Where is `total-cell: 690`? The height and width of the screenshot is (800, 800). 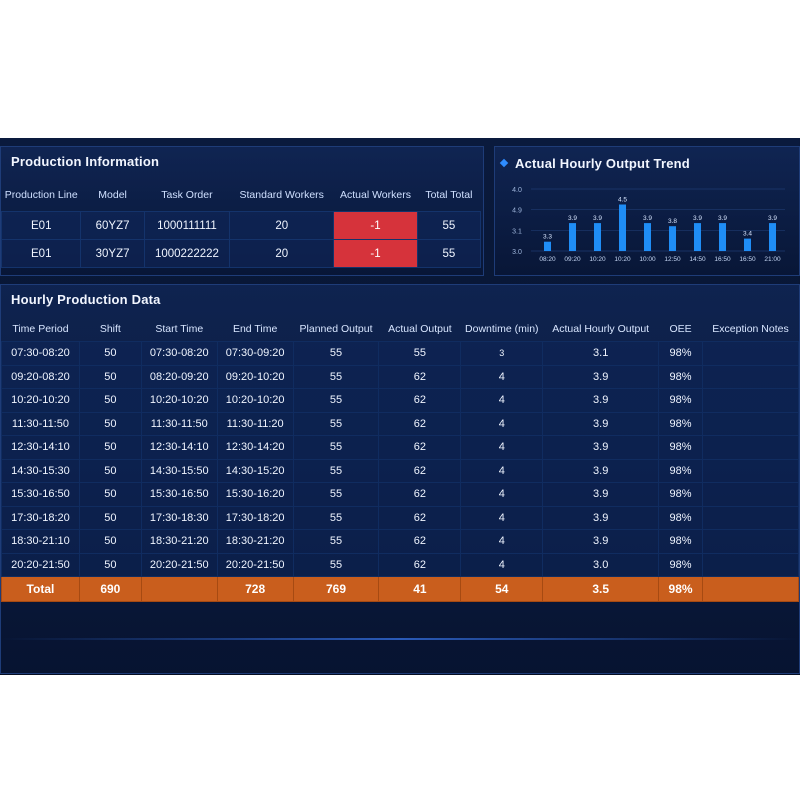
total-cell: 690 is located at coordinates (110, 589).